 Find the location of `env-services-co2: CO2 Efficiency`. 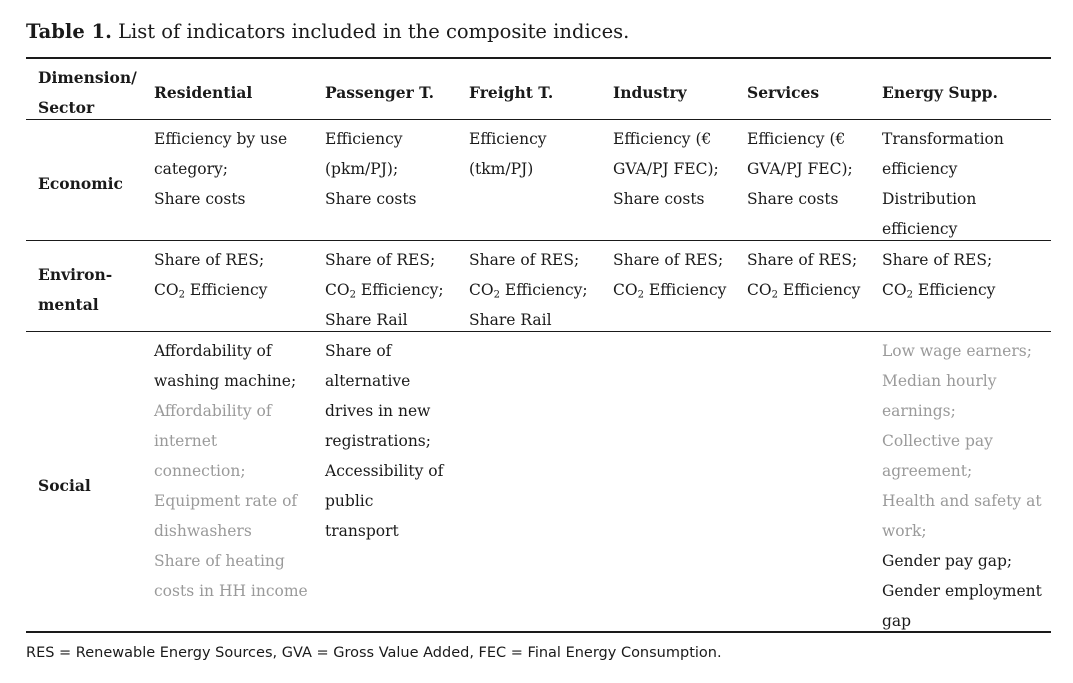

env-services-co2: CO2 Efficiency is located at coordinates (804, 291).